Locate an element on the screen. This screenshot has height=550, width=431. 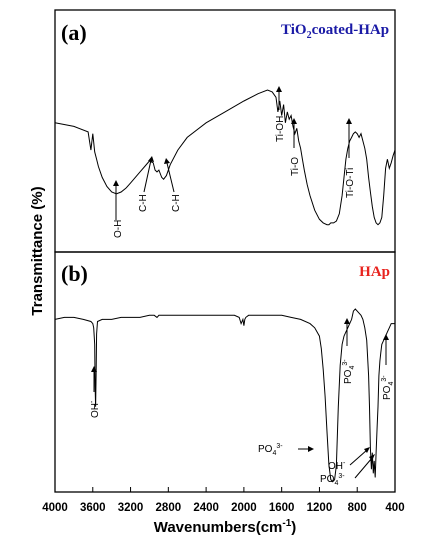
annotation-b-2: PO43- is located at coordinates (349, 371).